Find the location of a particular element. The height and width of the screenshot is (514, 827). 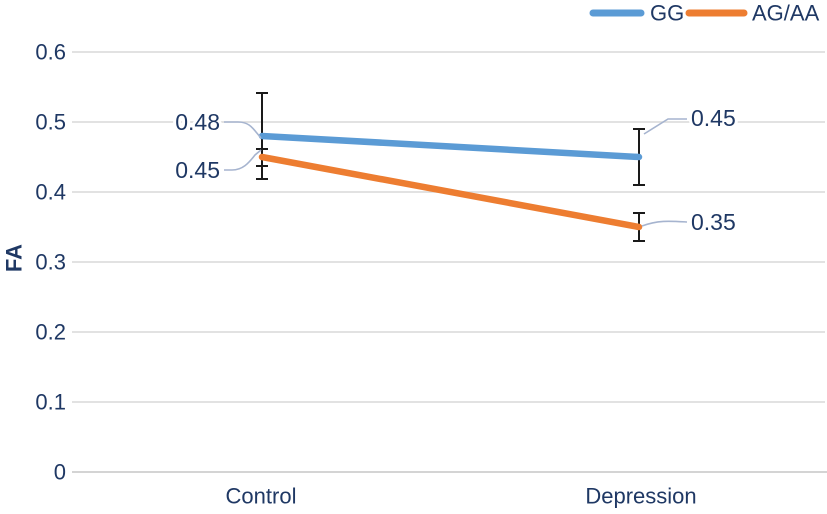

data-label-agaa-control: 0.45 is located at coordinates (197, 170).